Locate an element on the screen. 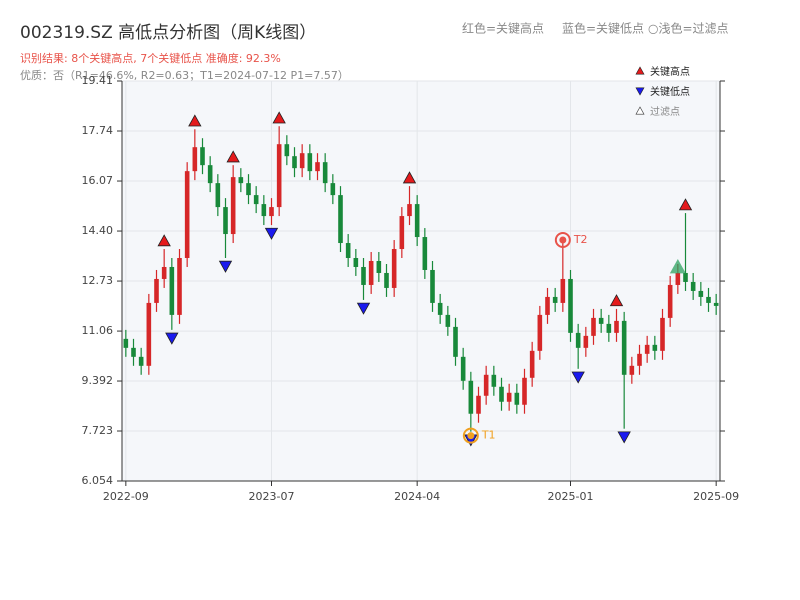 The image size is (800, 600). top-legend-item: ○浅色=过滤点 is located at coordinates (688, 29).